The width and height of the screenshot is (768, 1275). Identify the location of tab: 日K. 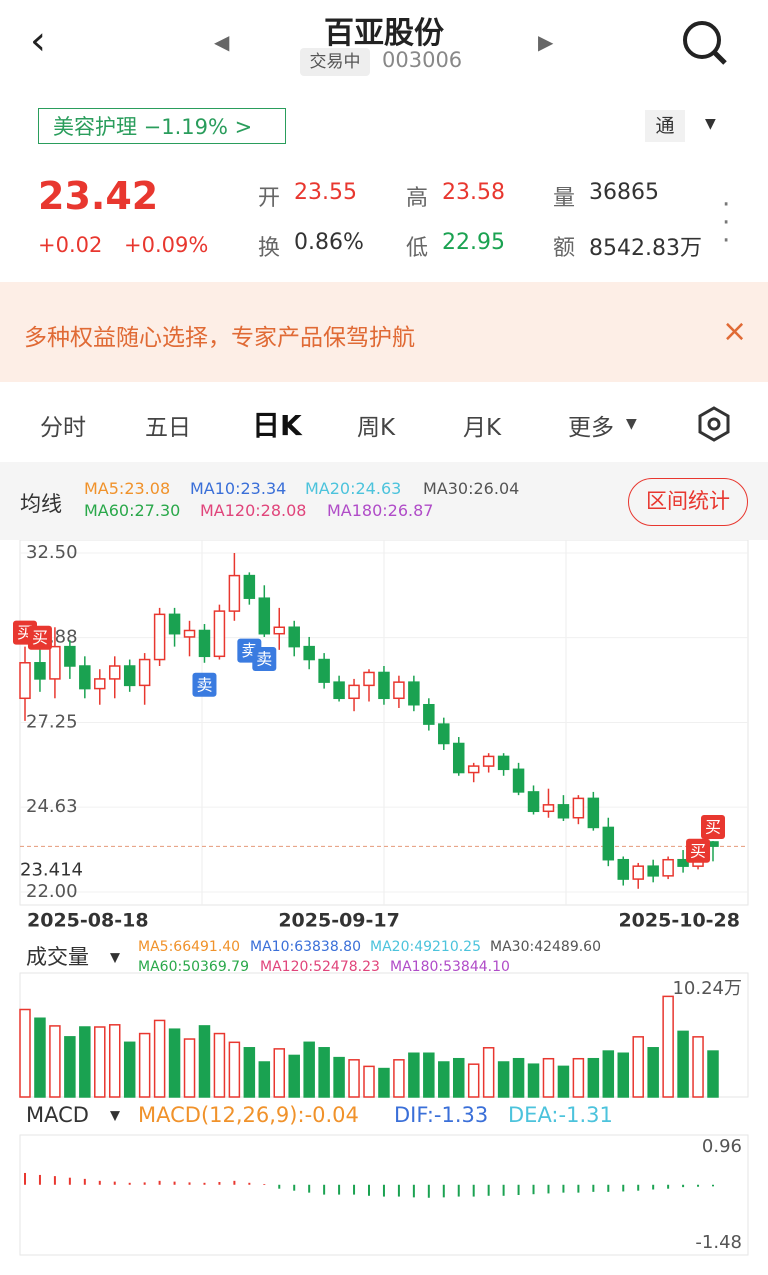
(277, 425).